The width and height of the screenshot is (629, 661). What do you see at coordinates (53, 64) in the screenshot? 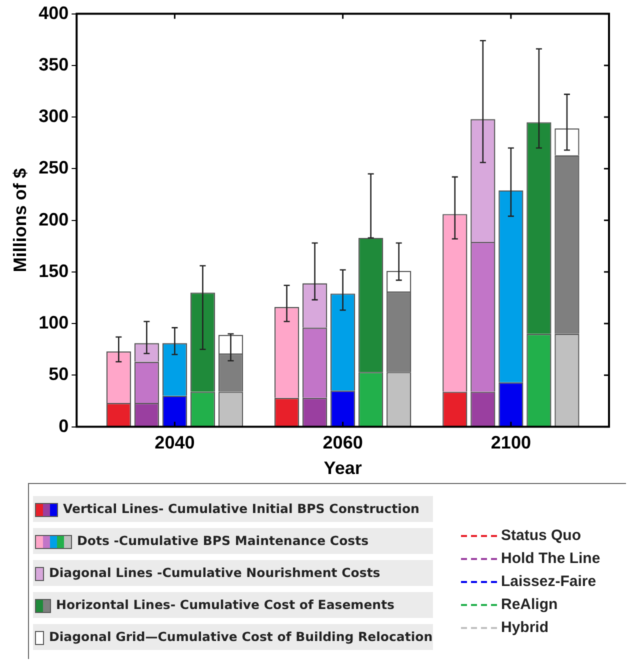
I see `y-tick-label: 350` at bounding box center [53, 64].